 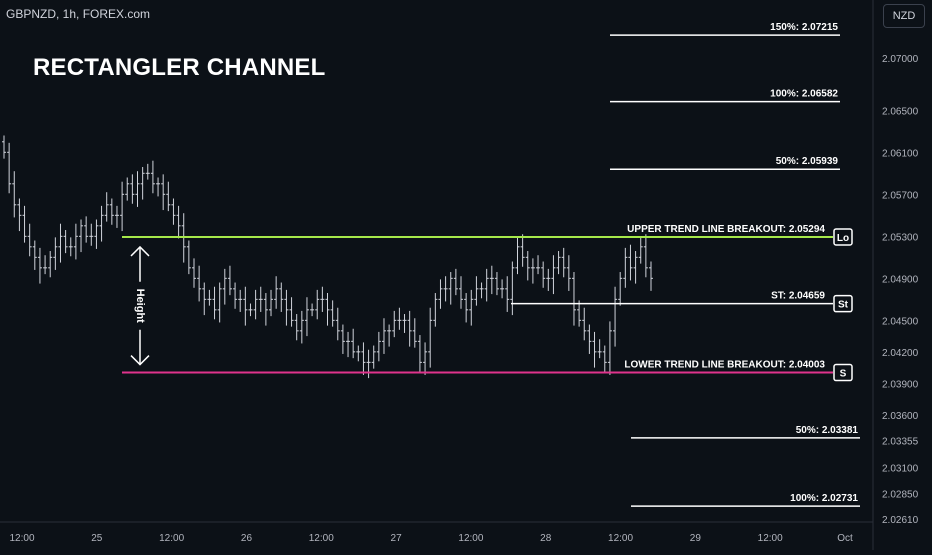 I want to click on height-label: Height, so click(x=140, y=306).